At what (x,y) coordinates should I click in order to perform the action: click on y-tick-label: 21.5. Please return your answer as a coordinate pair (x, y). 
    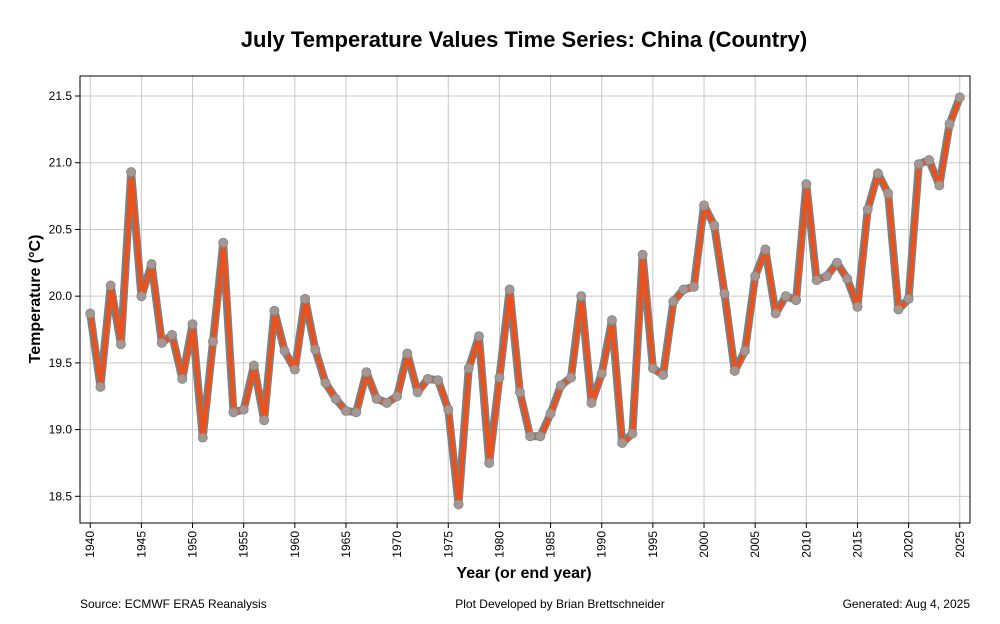
    Looking at the image, I should click on (61, 96).